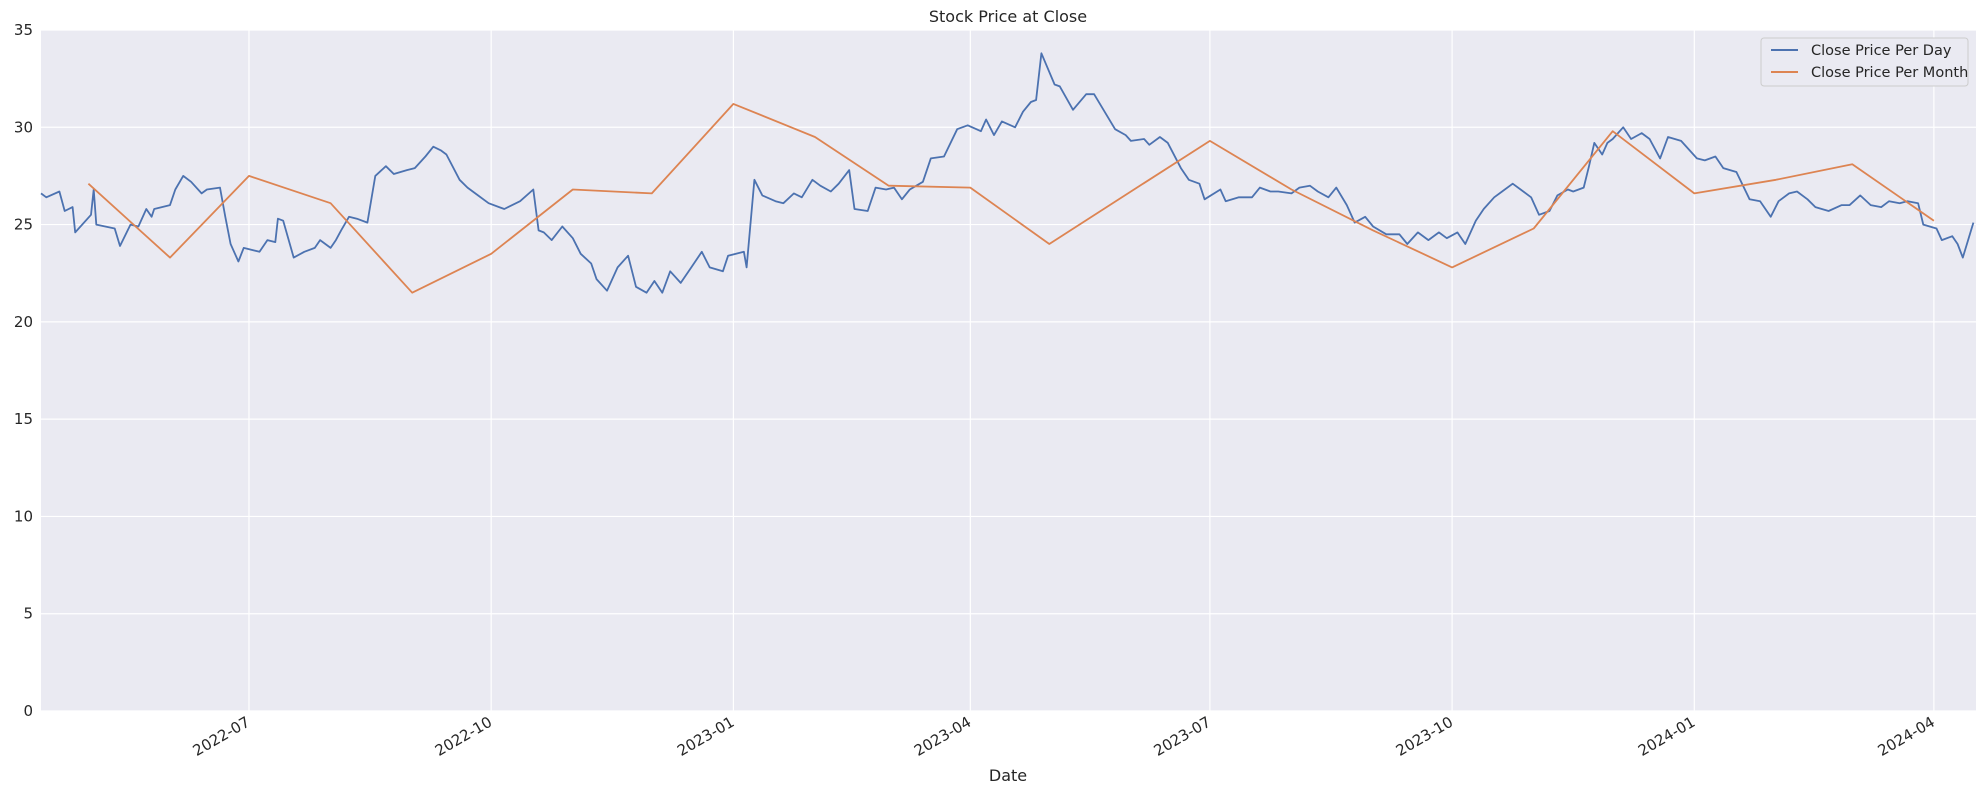 This screenshot has width=1987, height=794. Describe the element at coordinates (23, 322) in the screenshot. I see `y-tick-label: 20` at that location.